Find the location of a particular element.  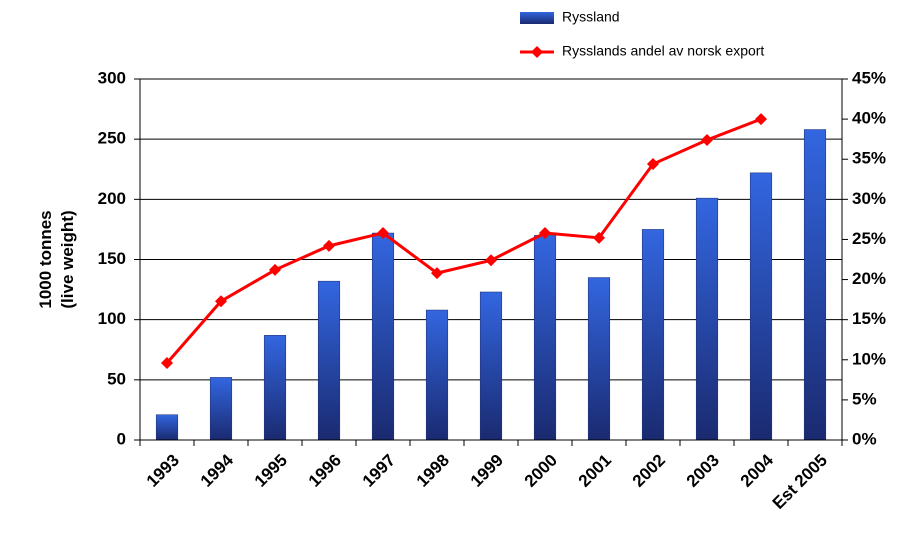

y-tick-label: 300 is located at coordinates (112, 77).